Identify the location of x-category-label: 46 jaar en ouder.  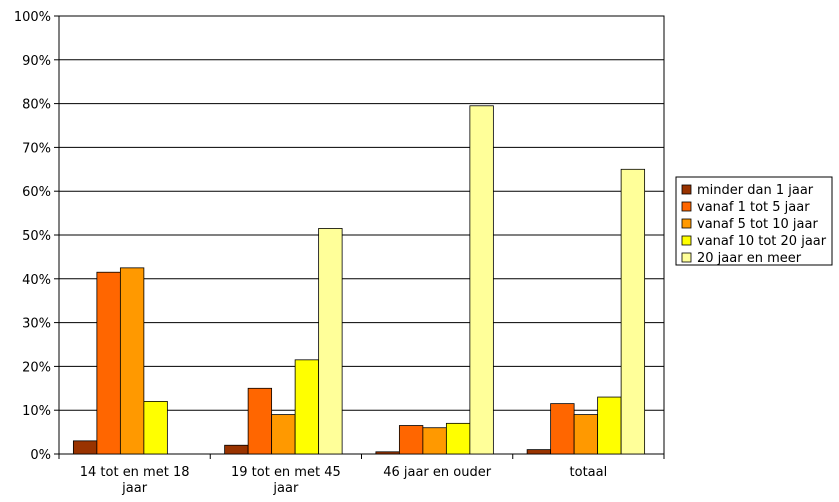
(437, 472).